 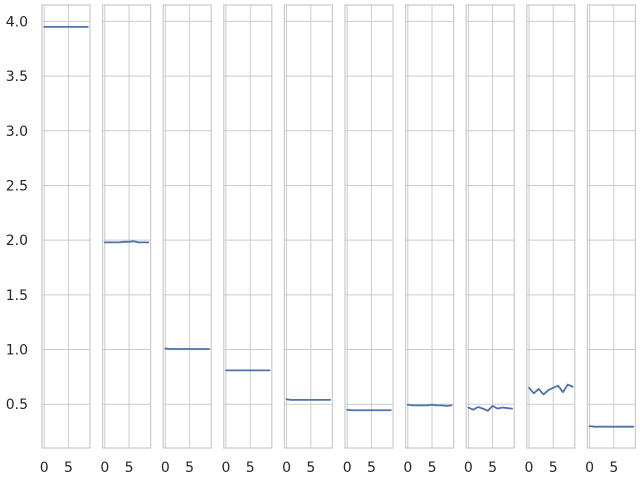 I want to click on y-tick-label: 2.5, so click(x=17, y=186).